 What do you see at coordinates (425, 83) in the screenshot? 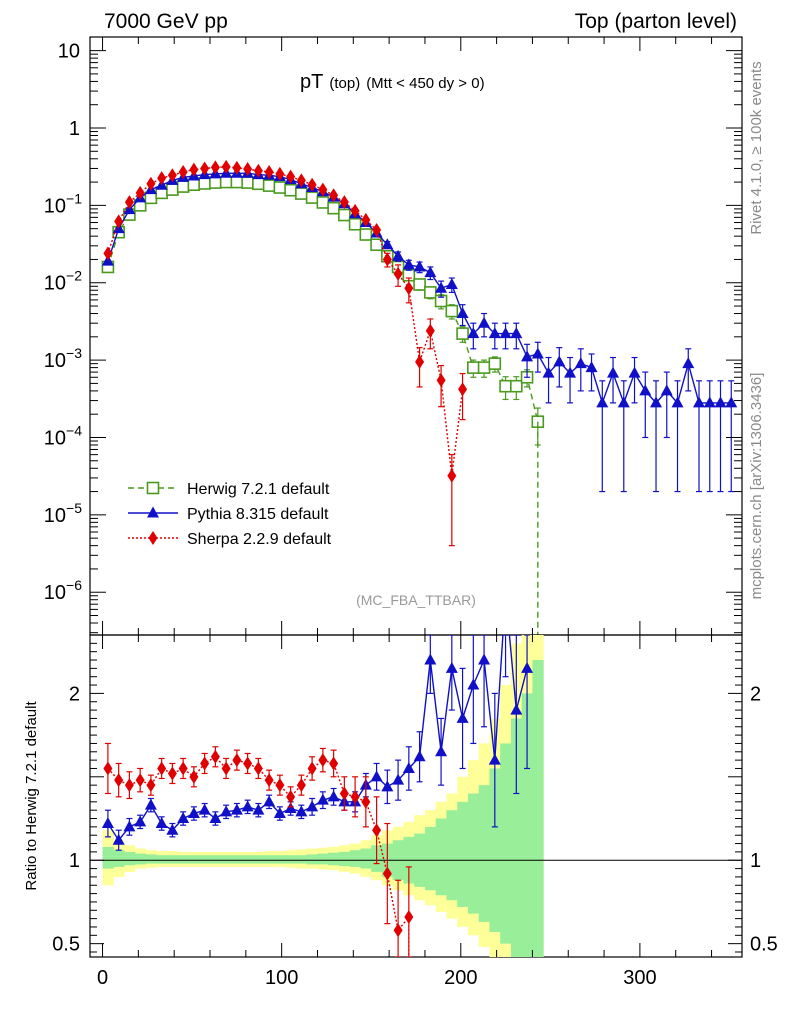
I see `title-sub2: (Mtt < 450 dy > 0)` at bounding box center [425, 83].